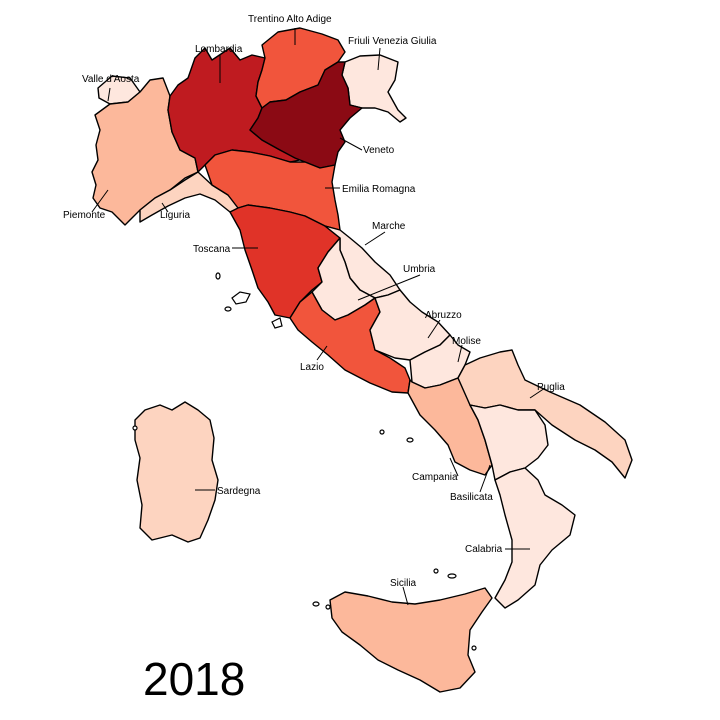  I want to click on label-sicilia: Sicilia, so click(403, 583).